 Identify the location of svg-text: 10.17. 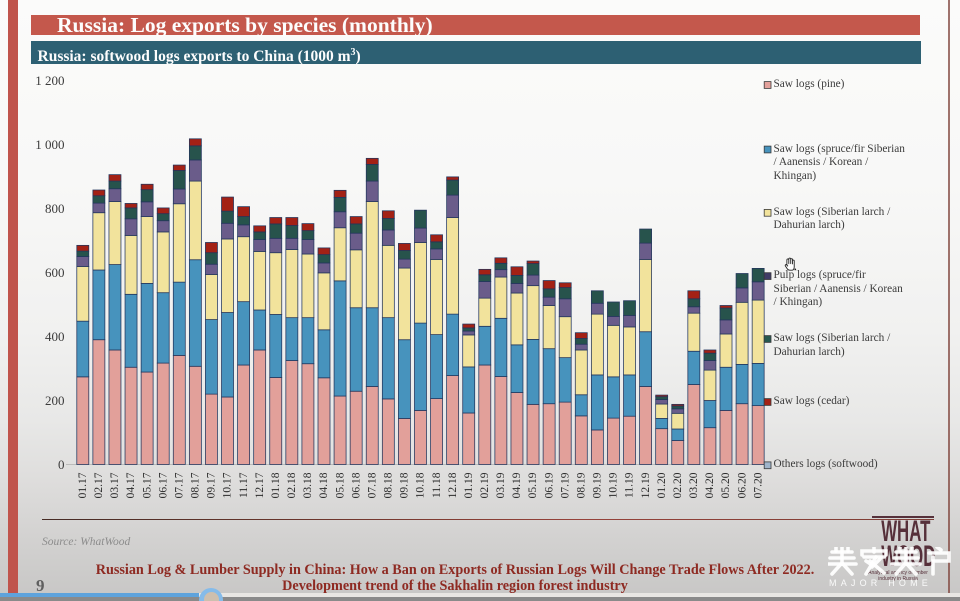
(228, 485).